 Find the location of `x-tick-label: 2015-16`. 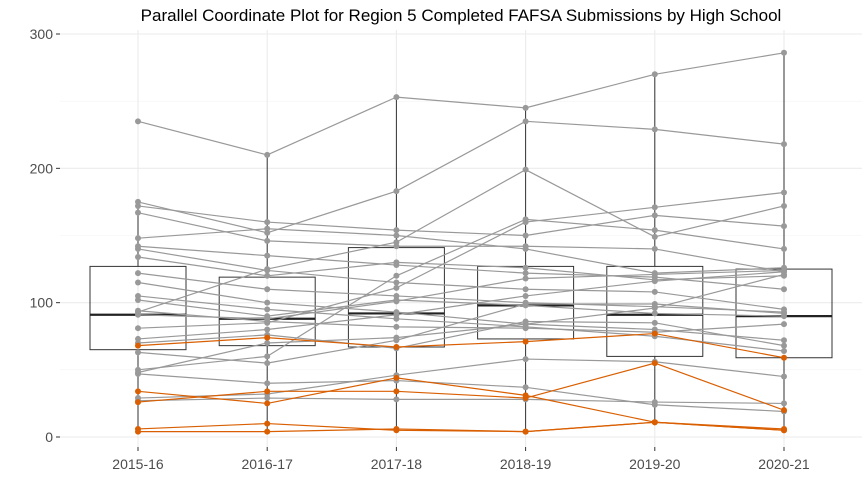

x-tick-label: 2015-16 is located at coordinates (138, 464).